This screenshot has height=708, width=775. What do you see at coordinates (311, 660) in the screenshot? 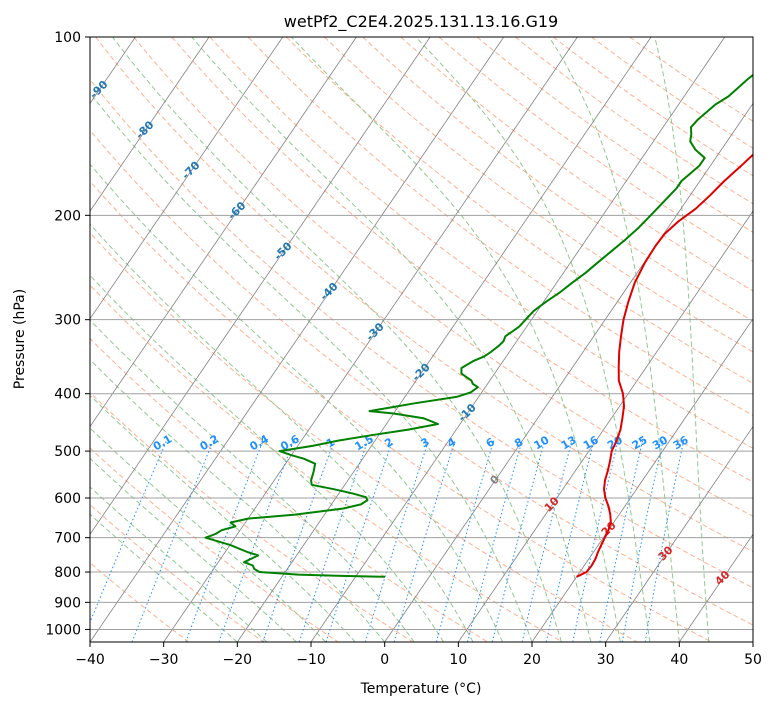
I see `x-tick-label: −10` at bounding box center [311, 660].